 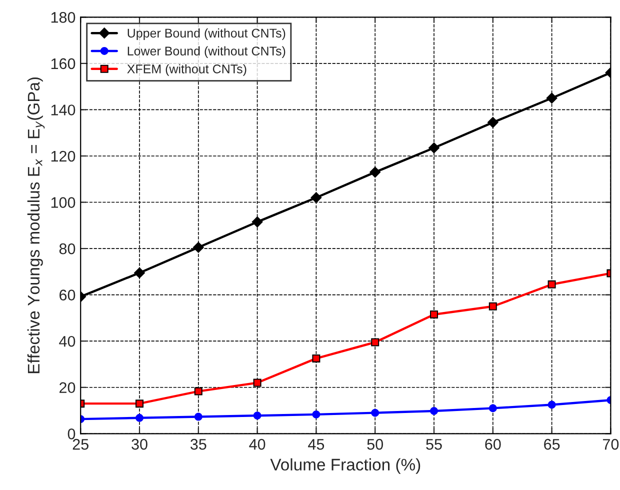 What do you see at coordinates (63, 64) in the screenshot?
I see `y-tick-label: 160` at bounding box center [63, 64].